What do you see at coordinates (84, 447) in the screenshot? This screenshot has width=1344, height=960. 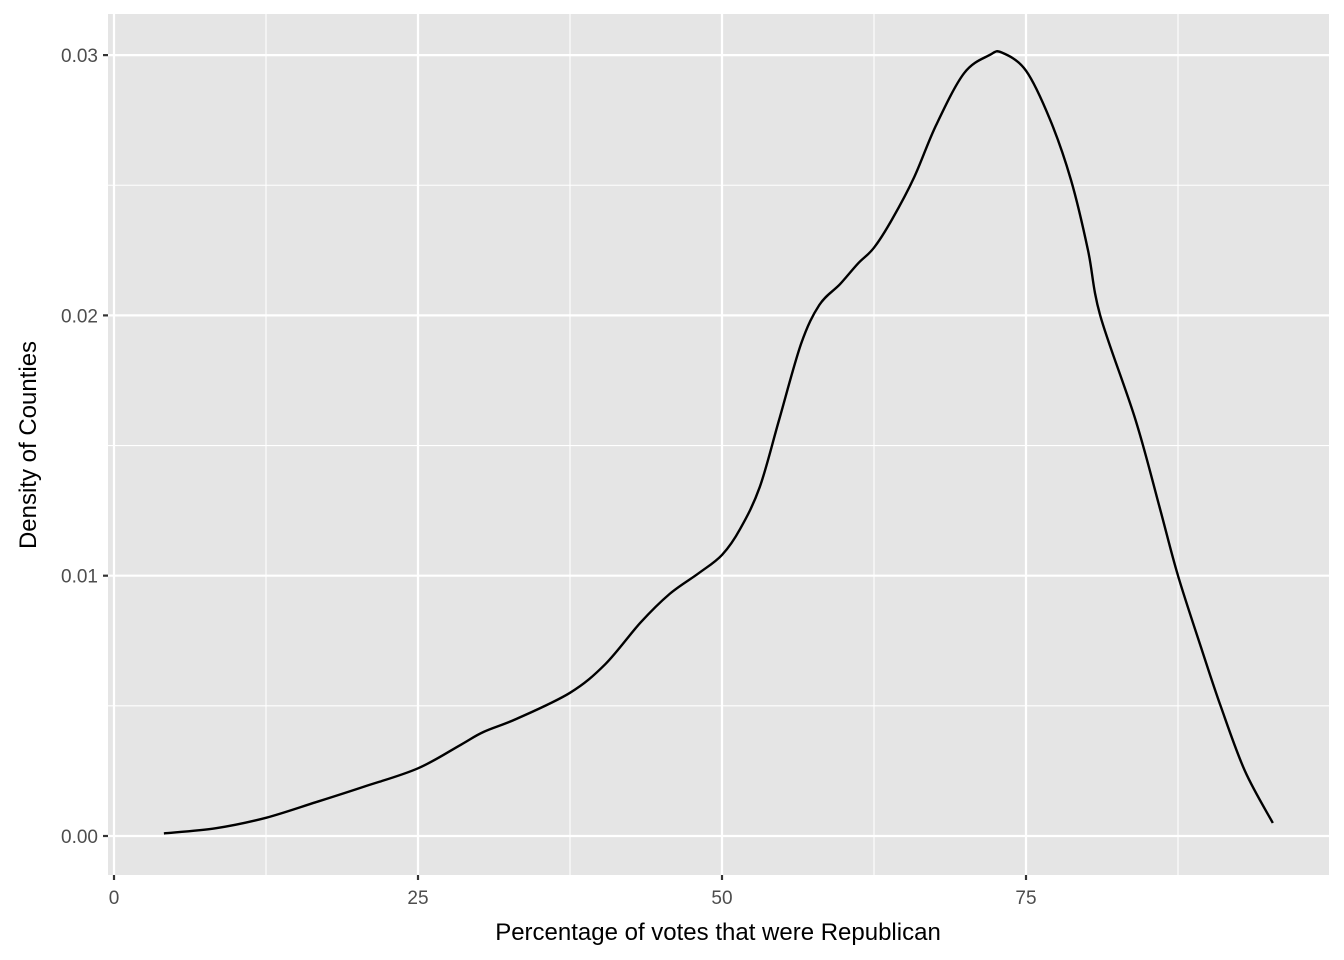 I see `y-axis: 0.00 0.01 0.02 0.03` at bounding box center [84, 447].